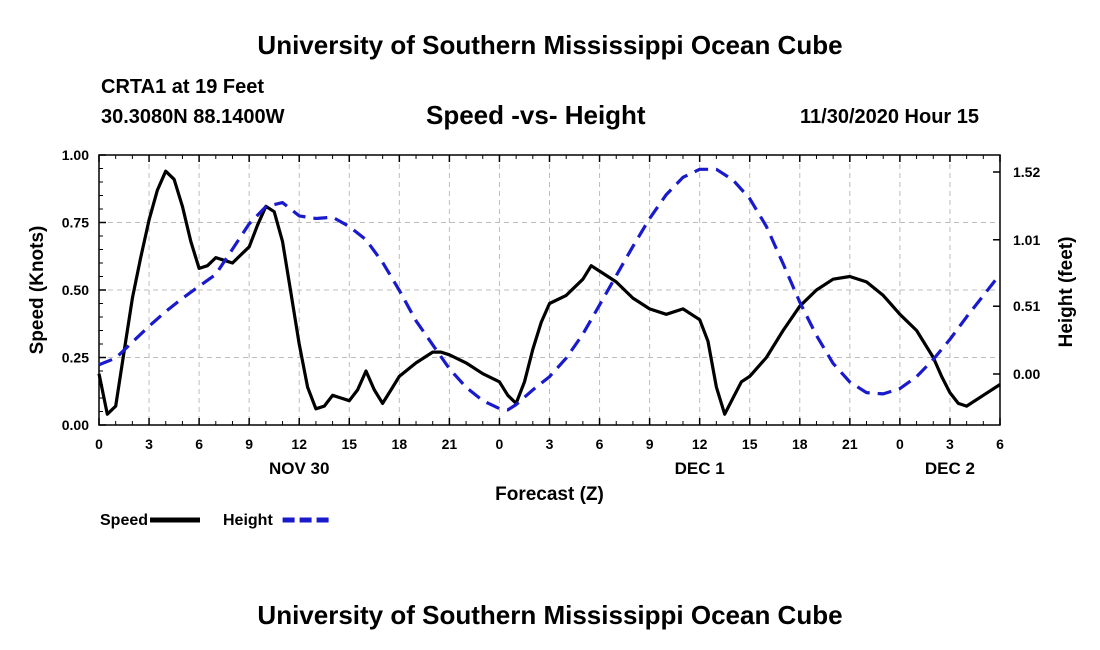  I want to click on y-tick-label: 1.00, so click(75, 155).